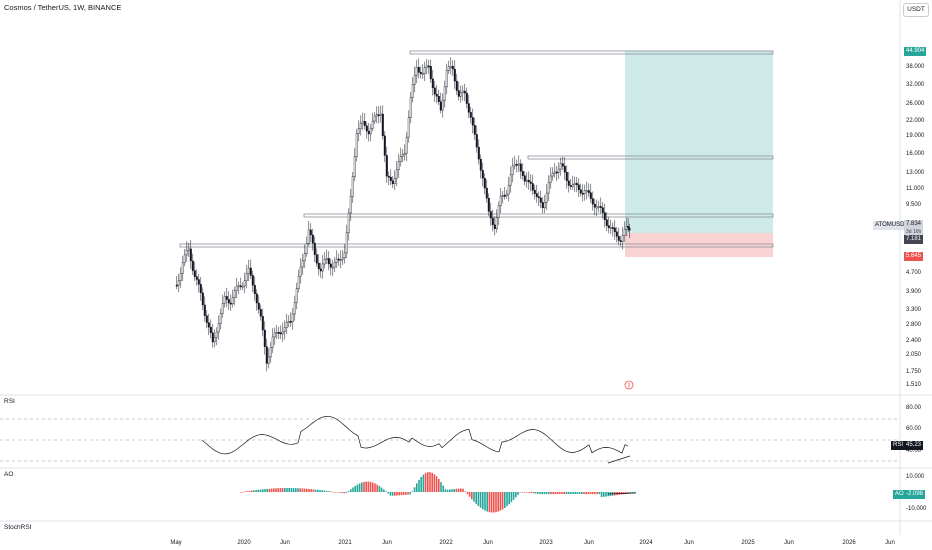 This screenshot has height=550, width=932. I want to click on long-target-zone, so click(699, 142).